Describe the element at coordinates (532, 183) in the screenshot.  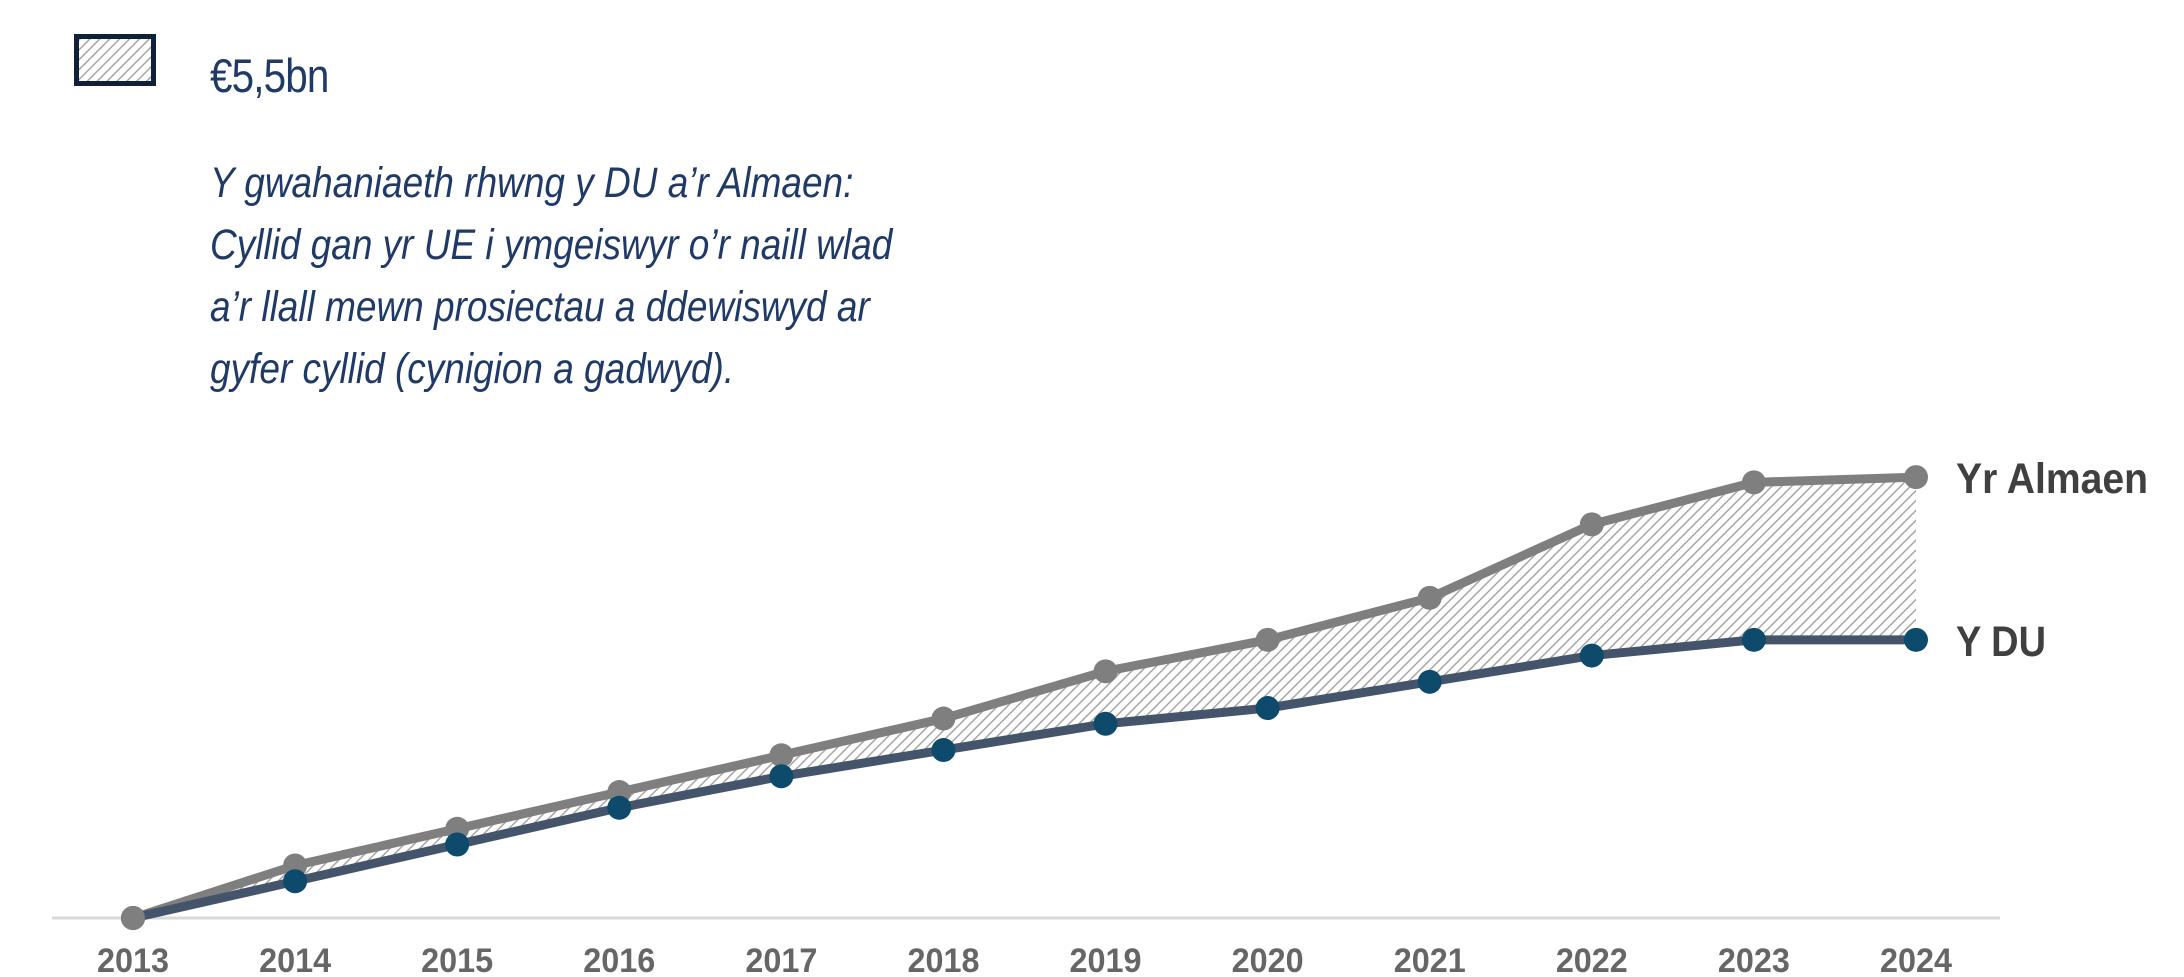
I see `legend-description-line: Y gwahaniaeth rhwng y DU a’r Almaen:` at that location.